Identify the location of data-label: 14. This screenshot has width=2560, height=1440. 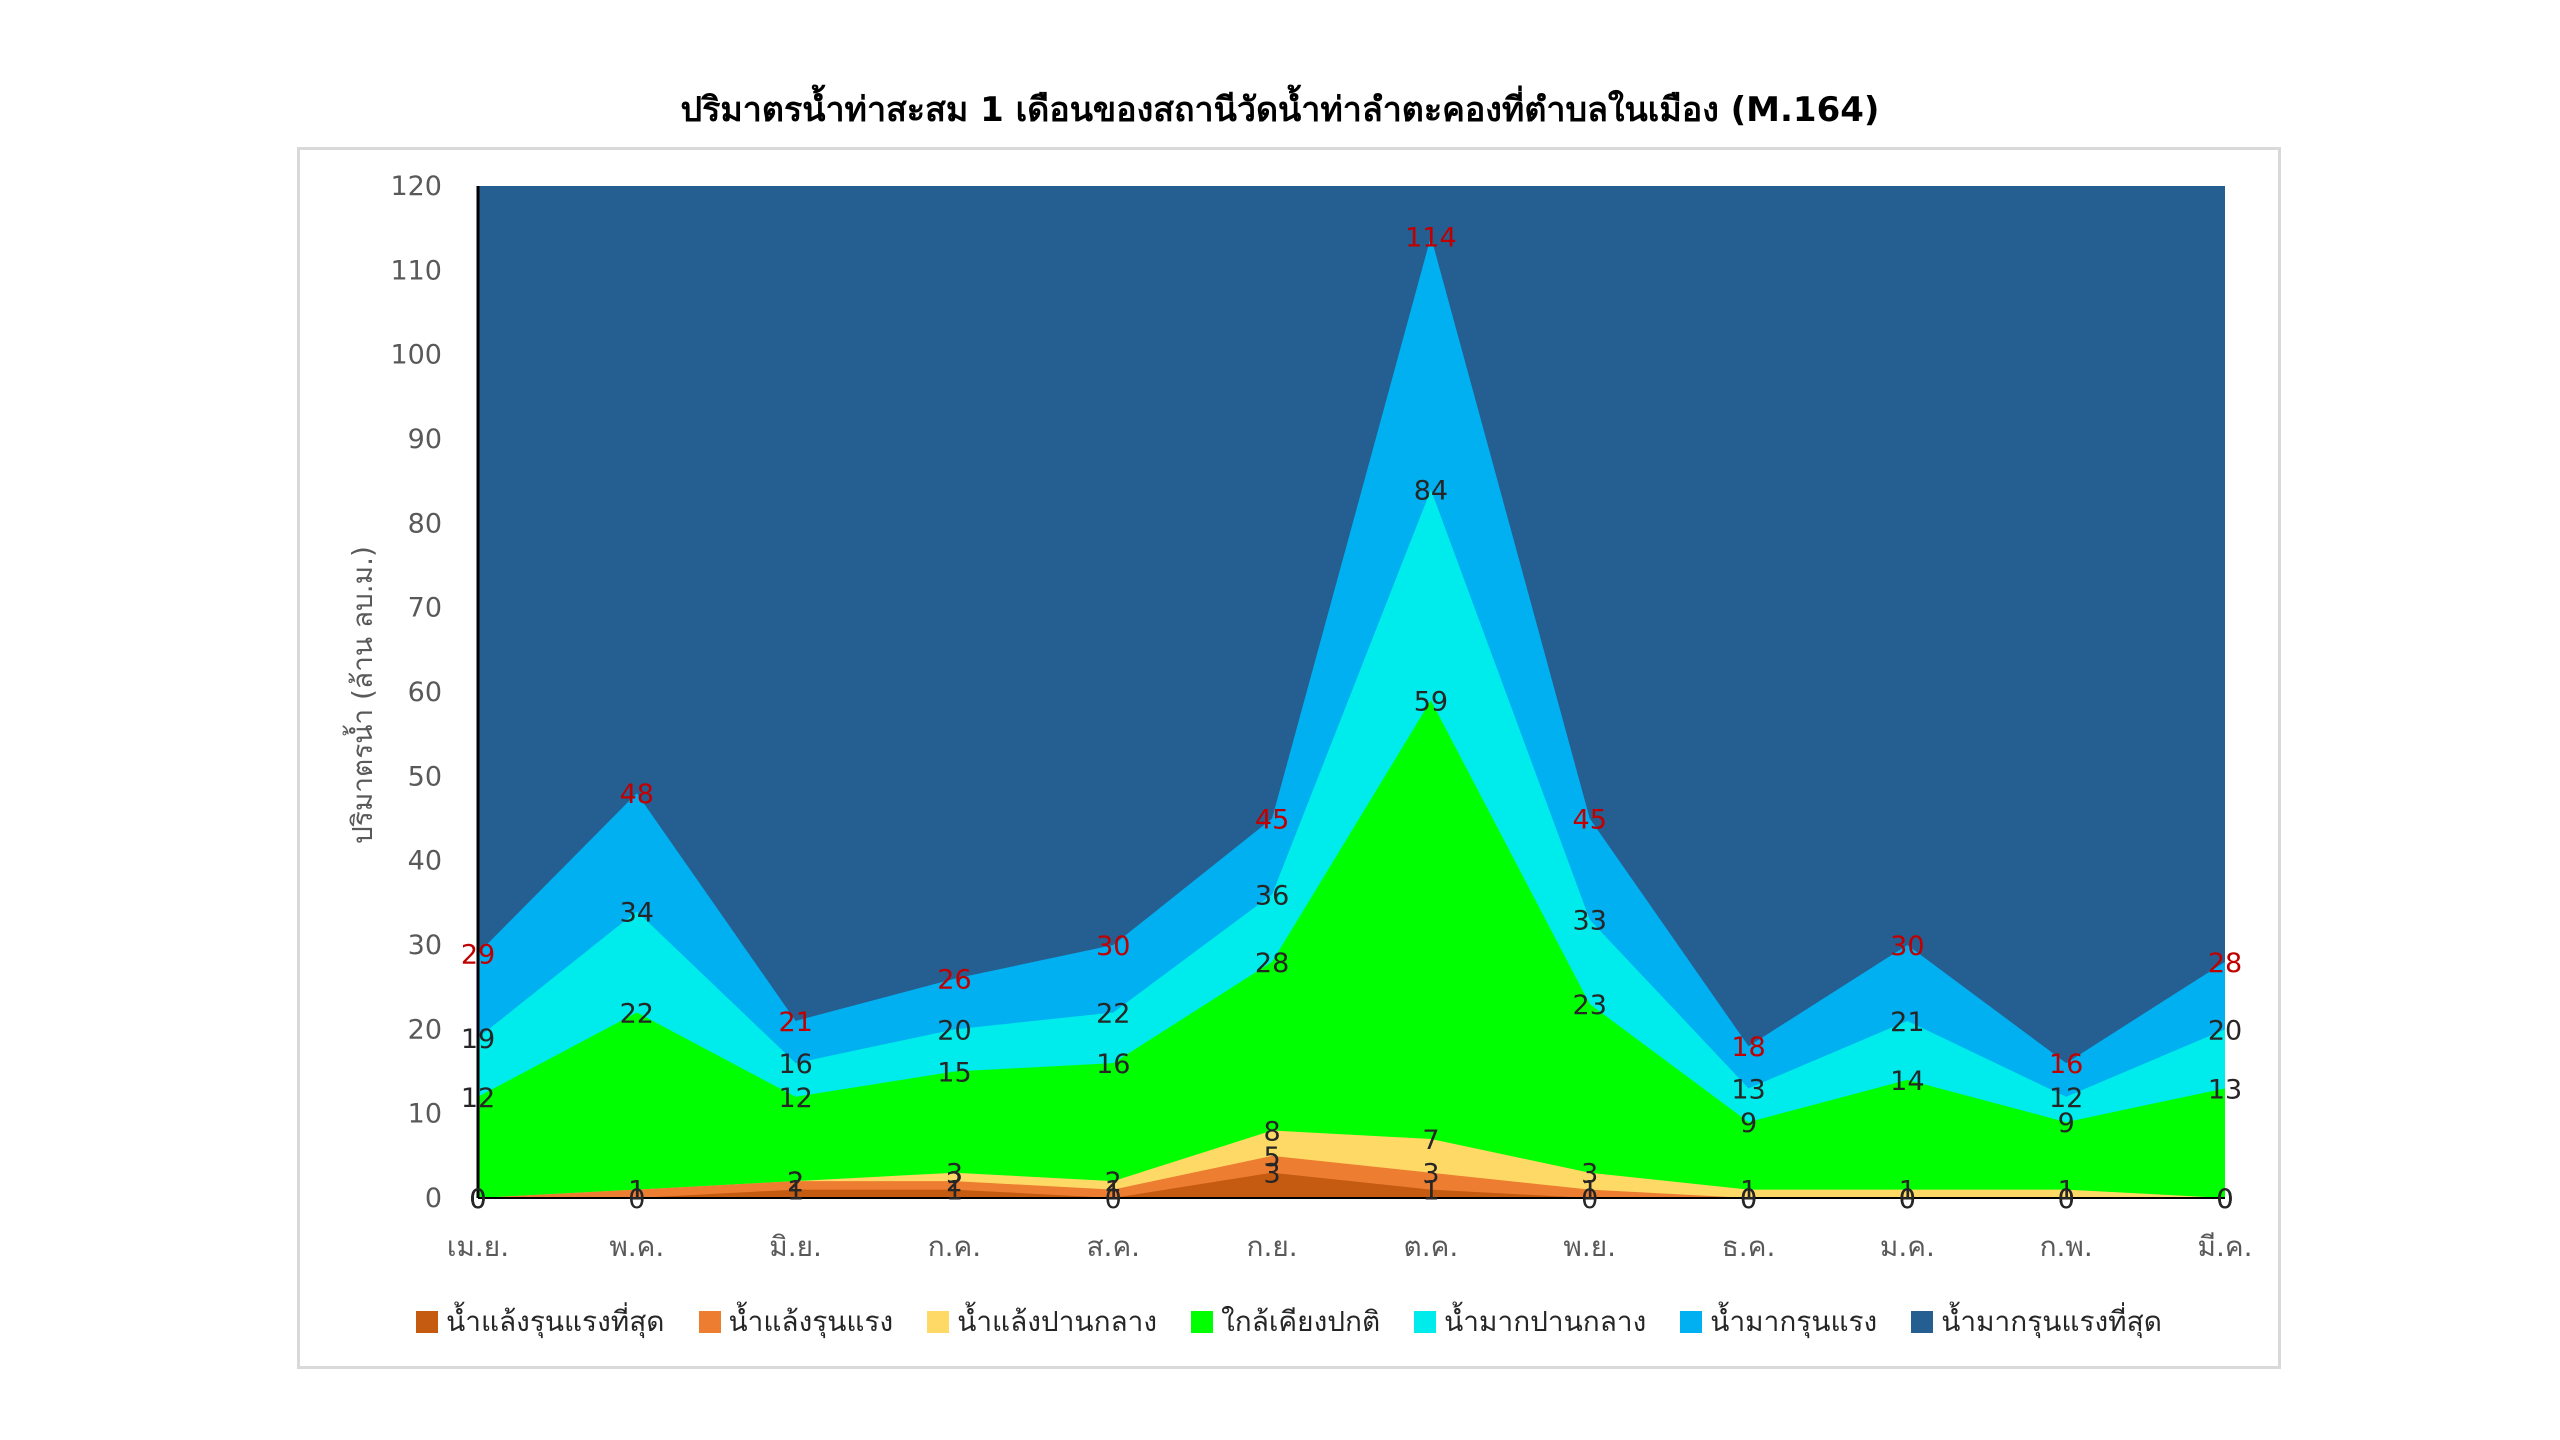
(1907, 1081).